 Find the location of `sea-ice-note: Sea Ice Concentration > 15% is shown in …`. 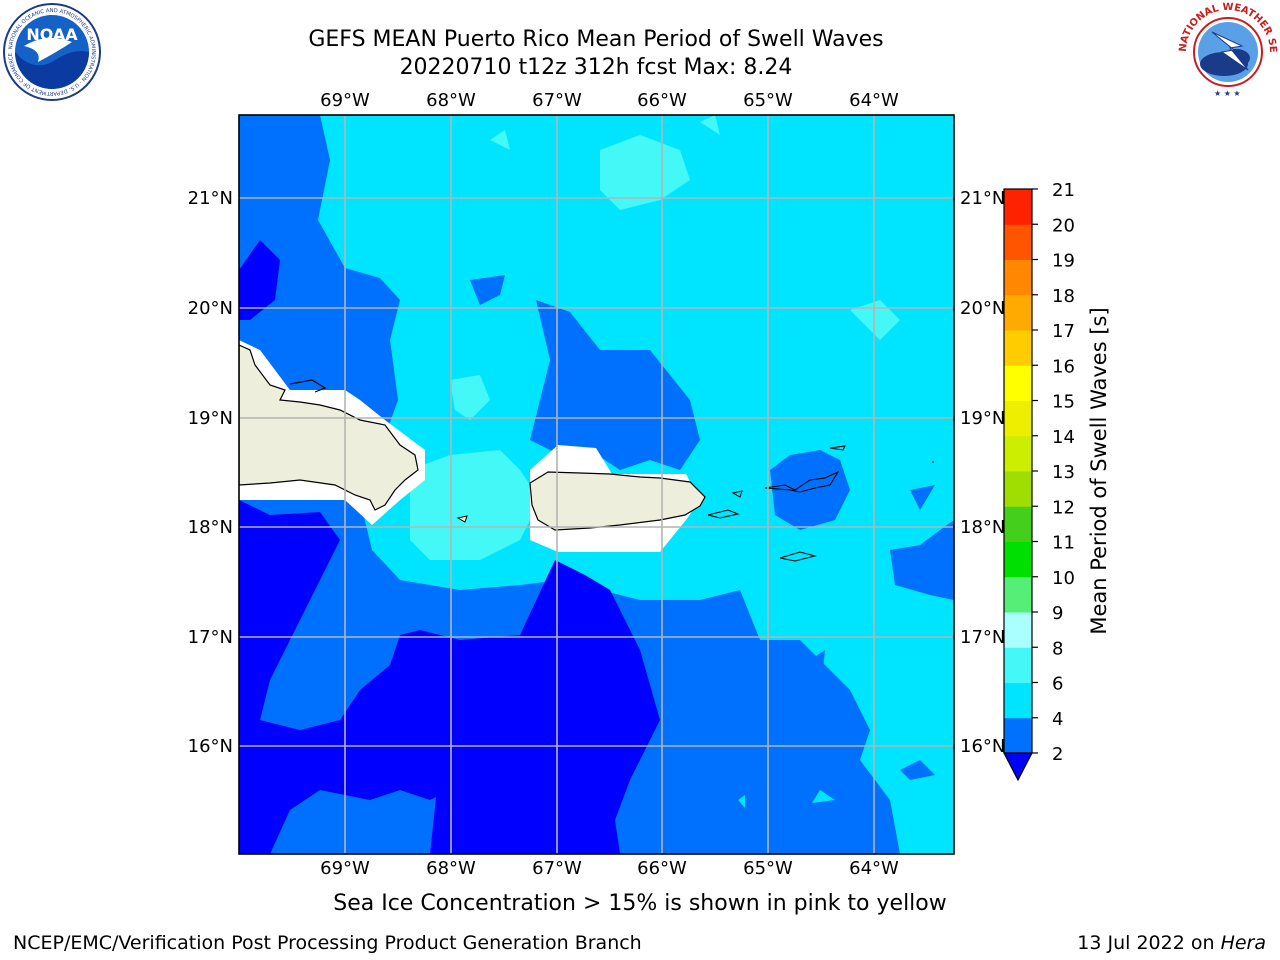

sea-ice-note: Sea Ice Concentration > 15% is shown in … is located at coordinates (640, 903).